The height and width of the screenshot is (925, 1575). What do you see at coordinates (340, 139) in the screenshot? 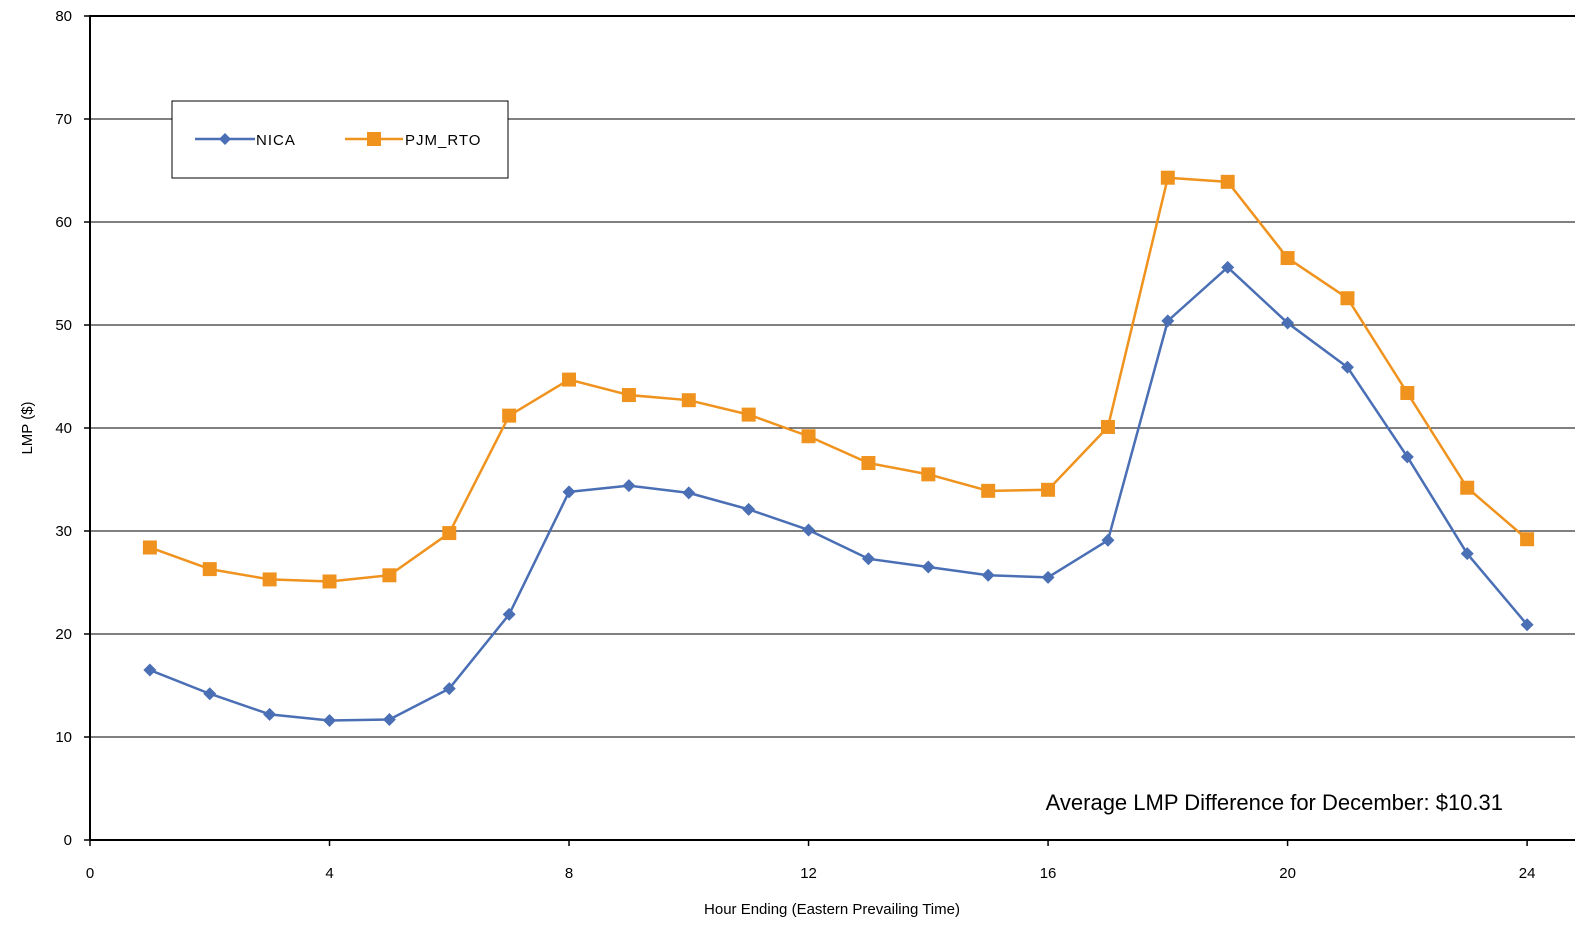
I see `legend: NICA PJM_RTO` at bounding box center [340, 139].